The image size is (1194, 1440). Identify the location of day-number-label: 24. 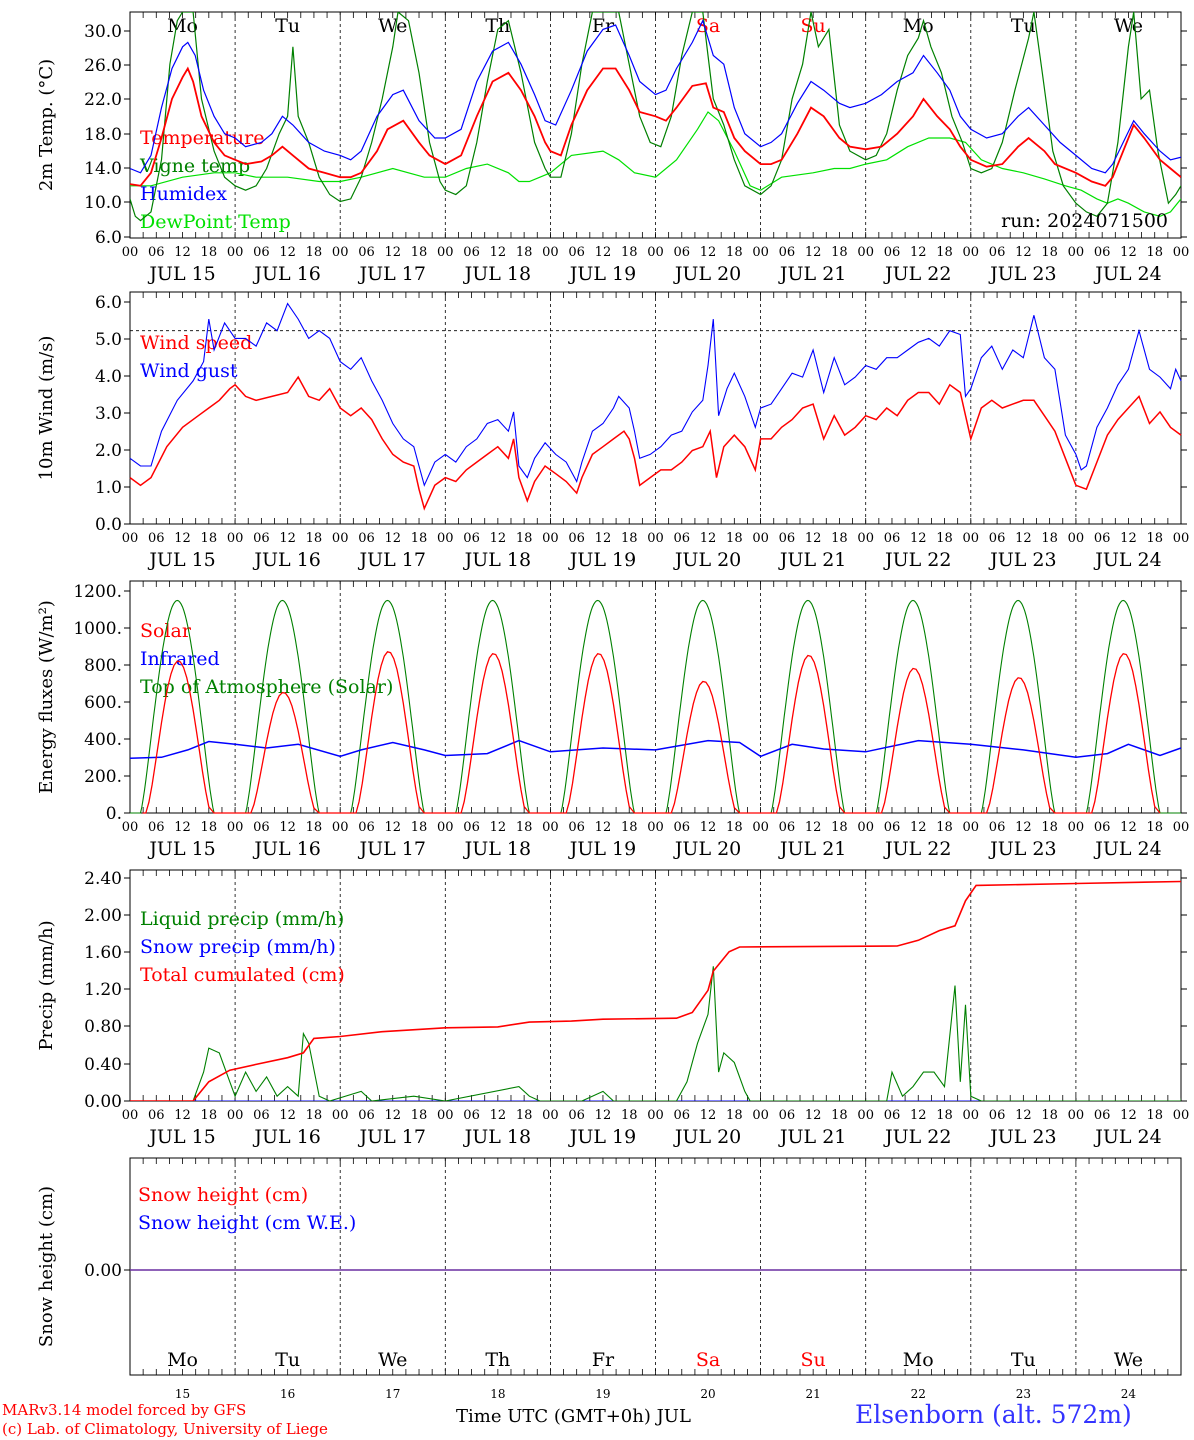
(1129, 1394).